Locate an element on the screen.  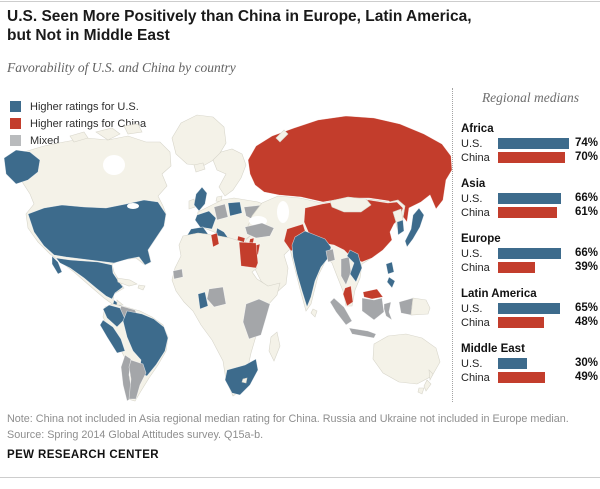
row-value: 49% is located at coordinates (587, 377).